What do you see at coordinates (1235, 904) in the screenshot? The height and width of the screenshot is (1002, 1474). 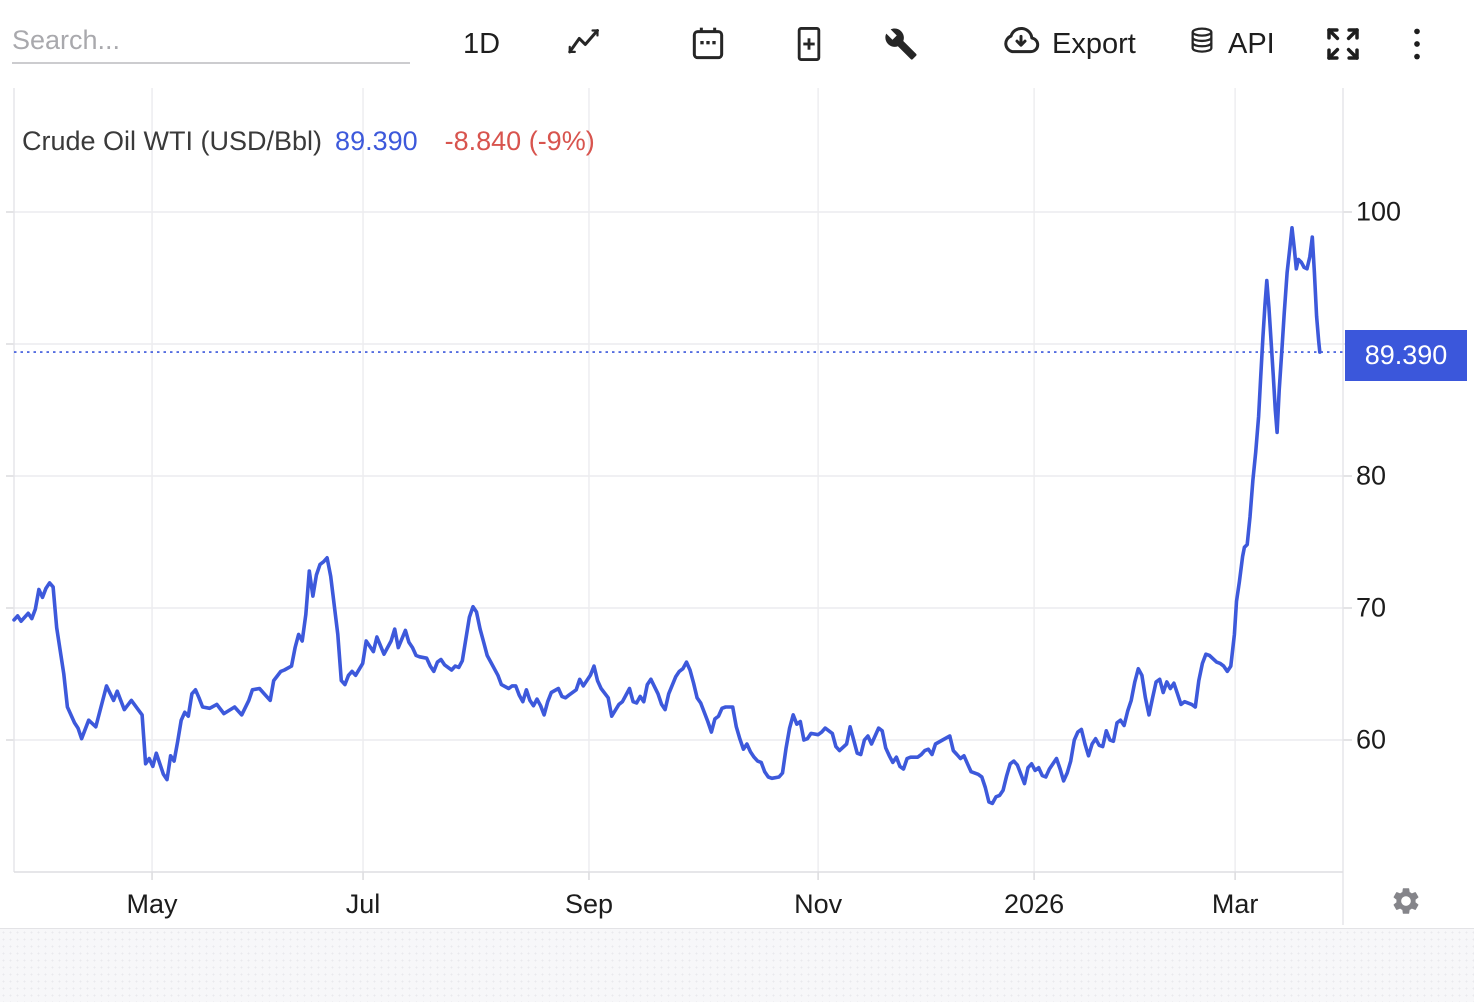 I see `x-axis-label: Mar` at bounding box center [1235, 904].